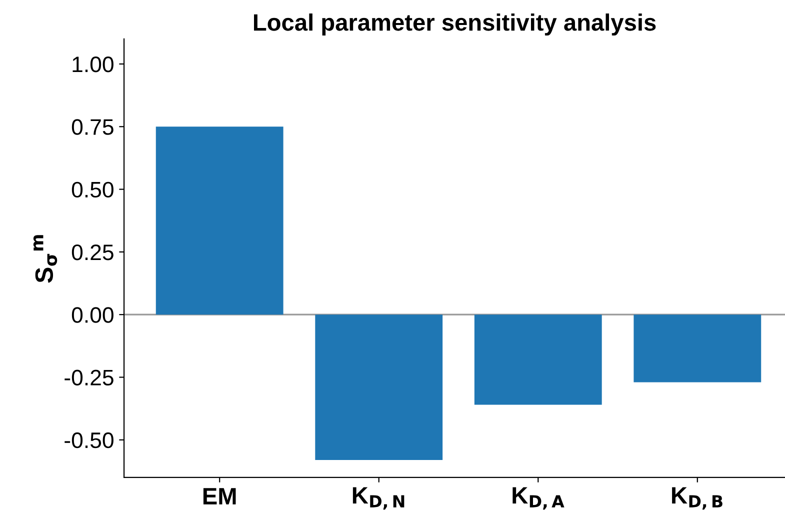  I want to click on y-tick-label: 0.00, so click(93, 315).